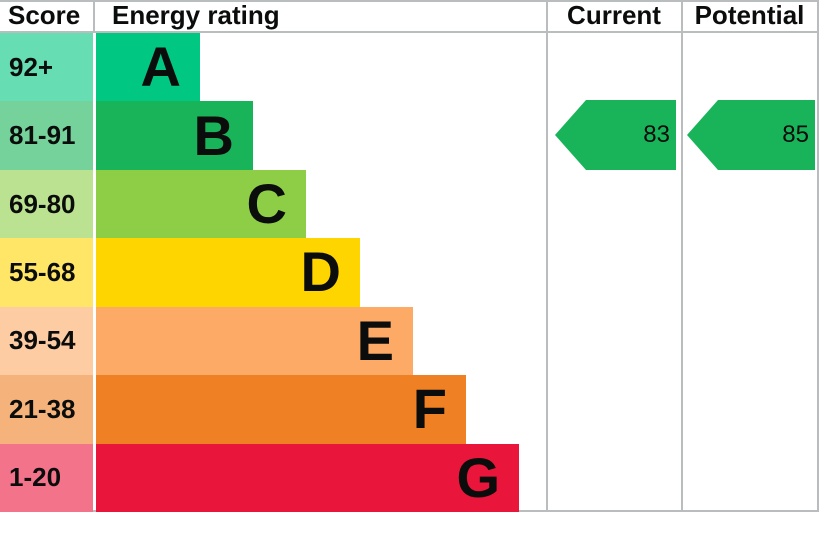 This screenshot has height=547, width=820. I want to click on score-cell-b: 81-91, so click(46, 135).